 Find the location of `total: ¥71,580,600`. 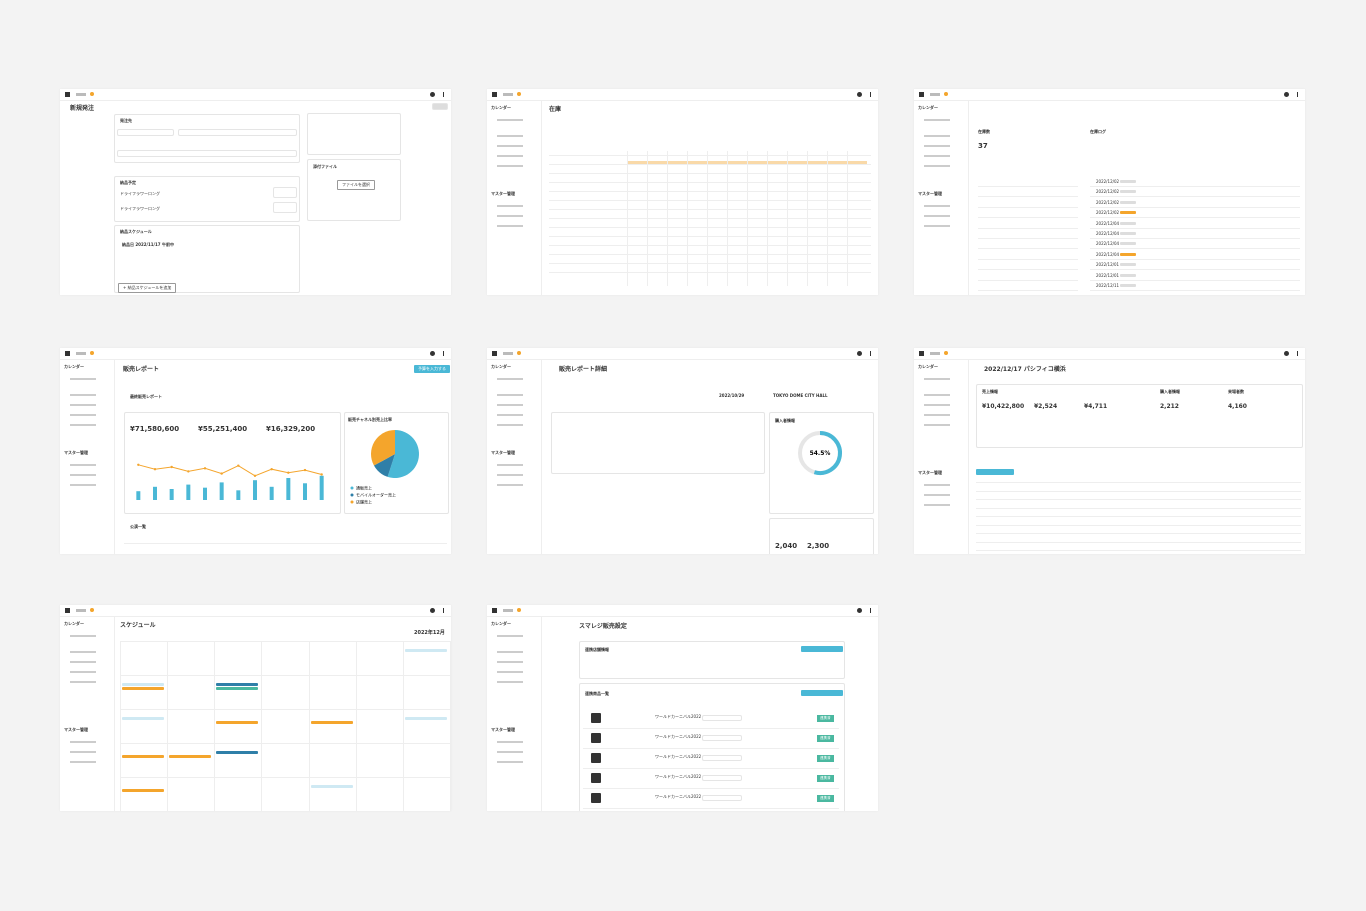

total: ¥71,580,600 is located at coordinates (155, 429).